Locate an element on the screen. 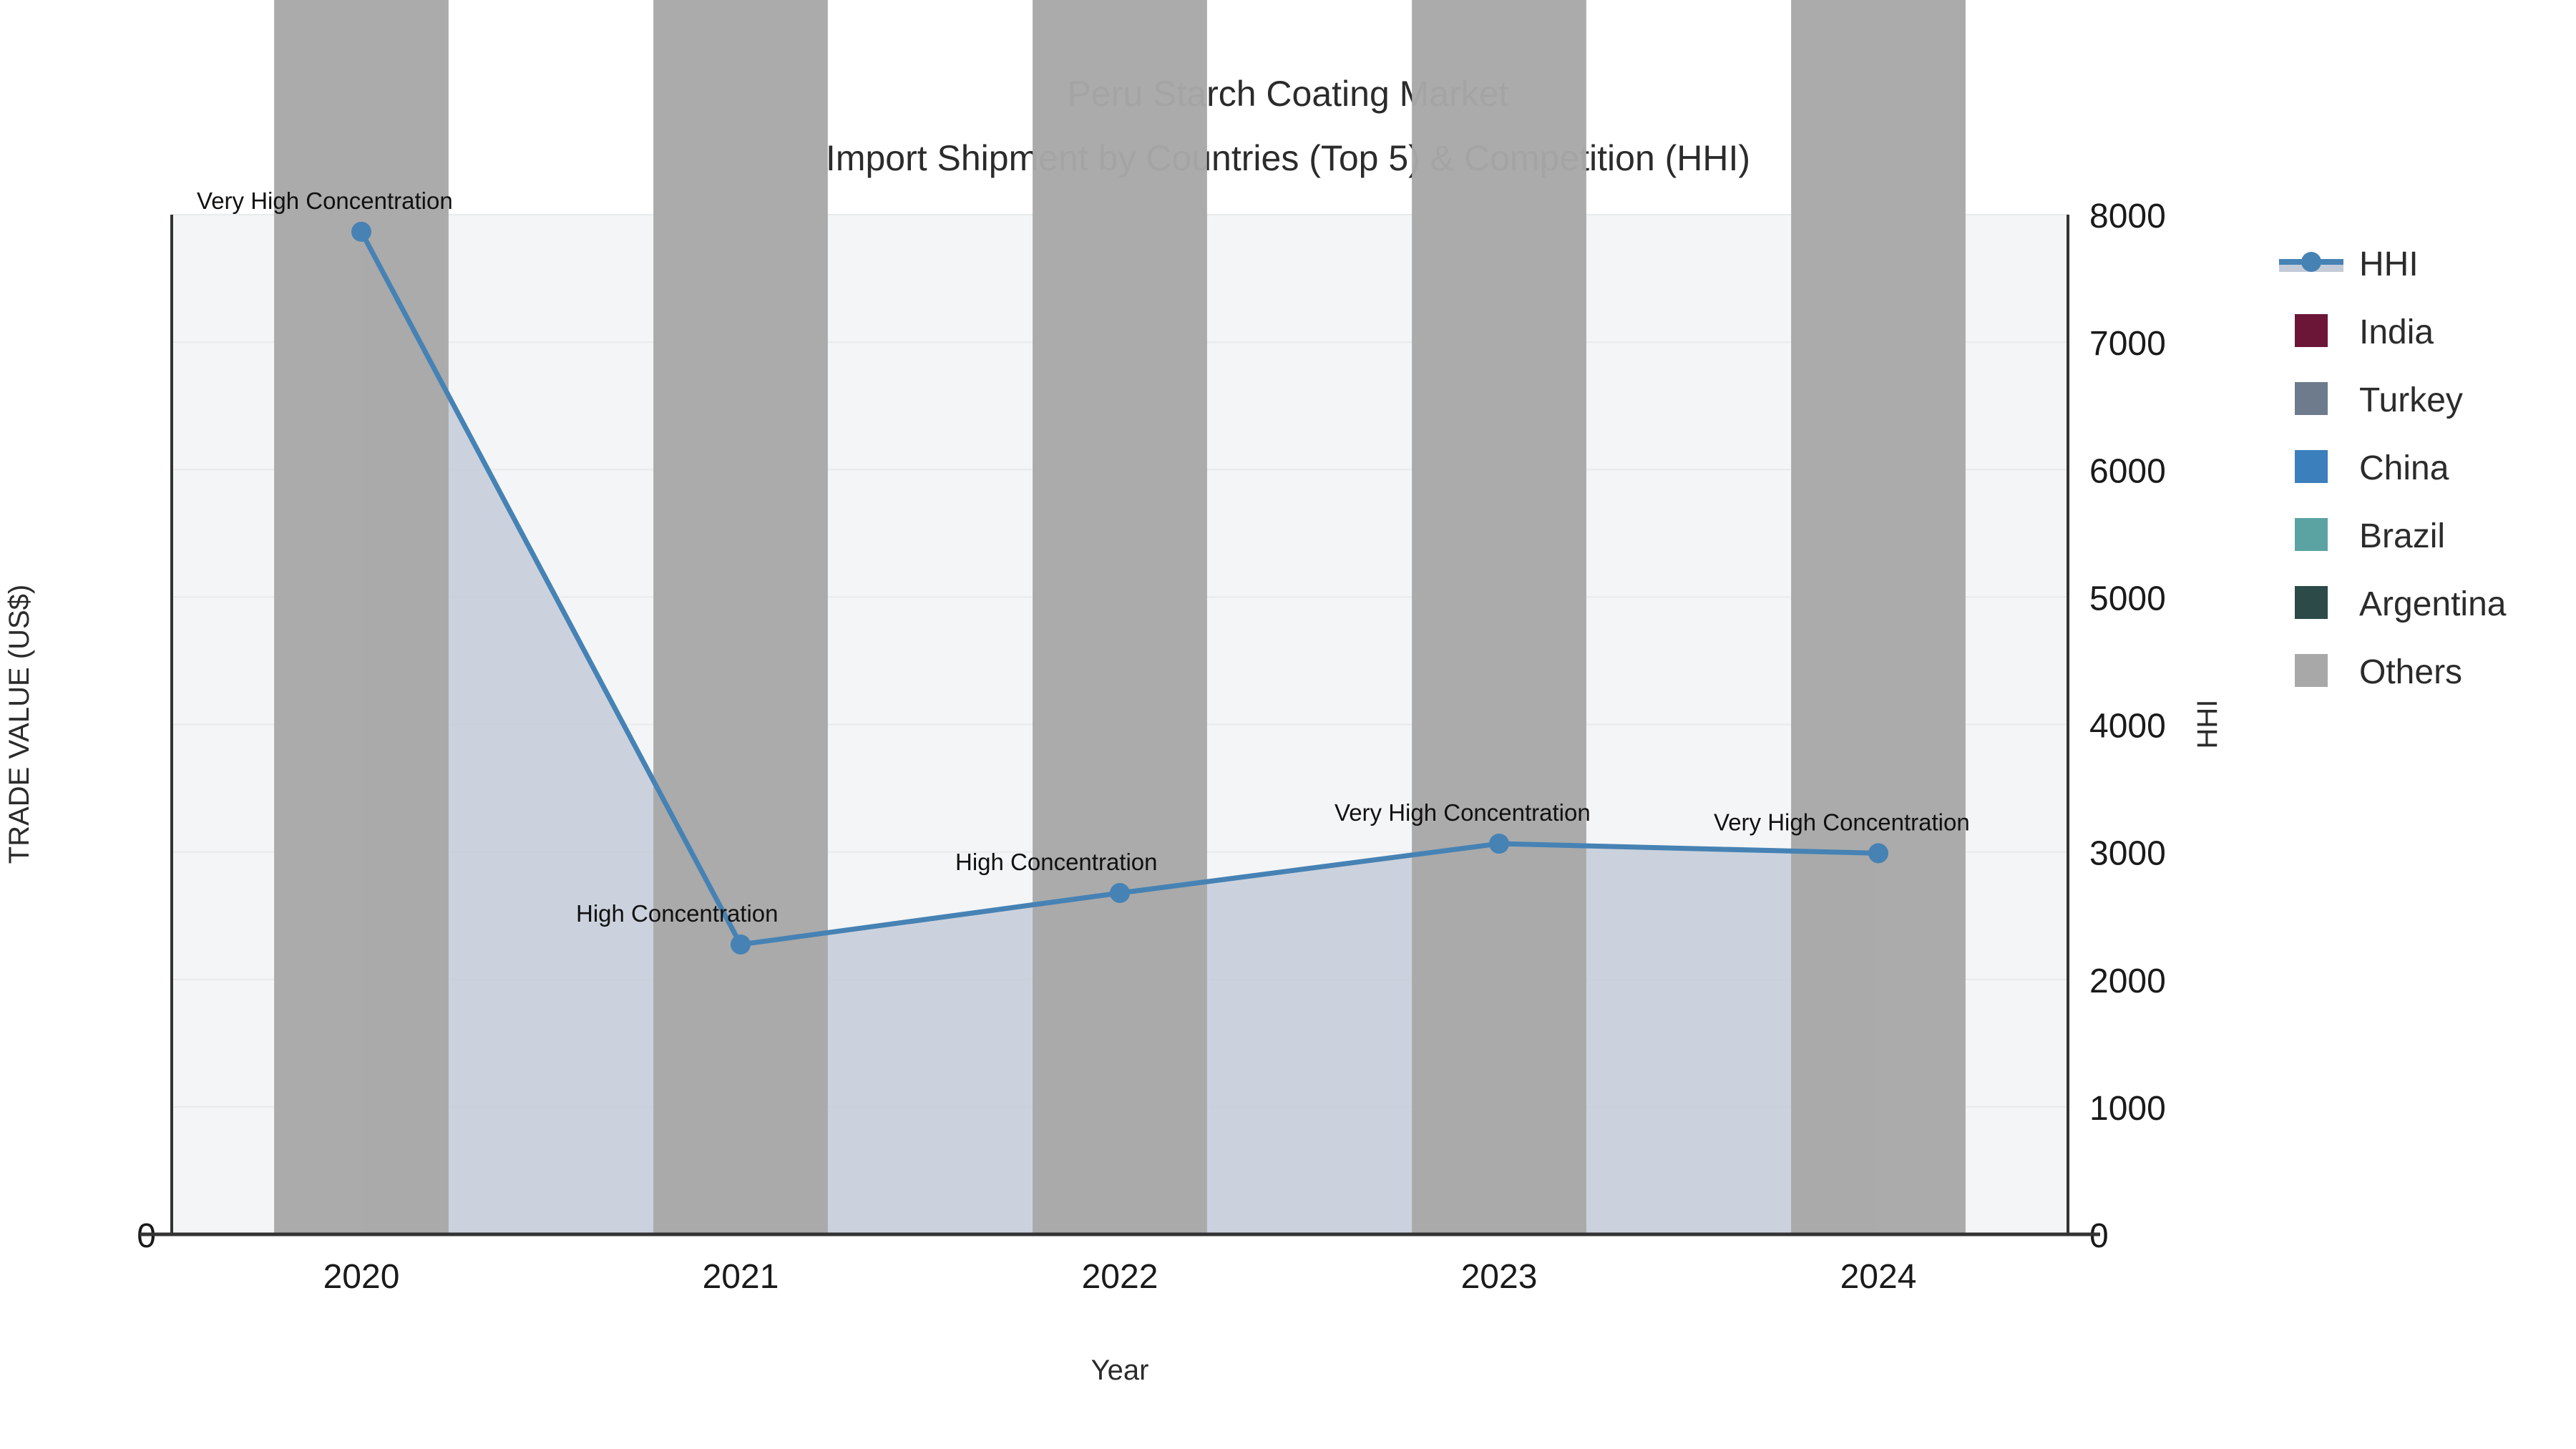 The height and width of the screenshot is (1449, 2576). legend-item-turkey: Turkey is located at coordinates (2379, 400).